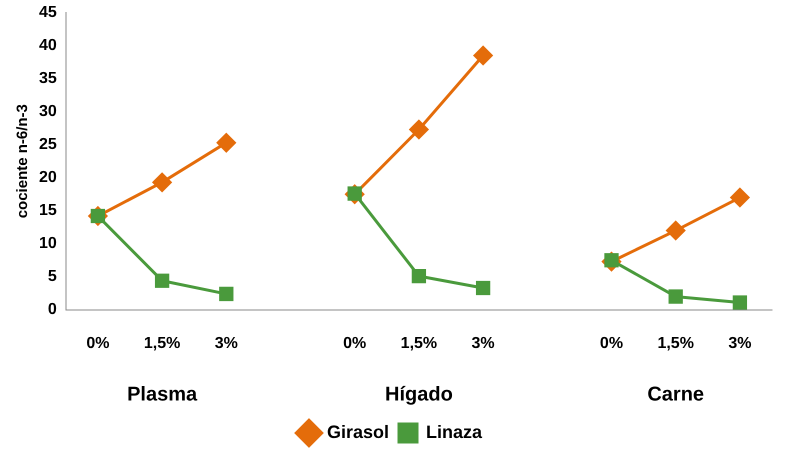  What do you see at coordinates (23, 161) in the screenshot?
I see `y-axis-title: cociente n-6/n-3` at bounding box center [23, 161].